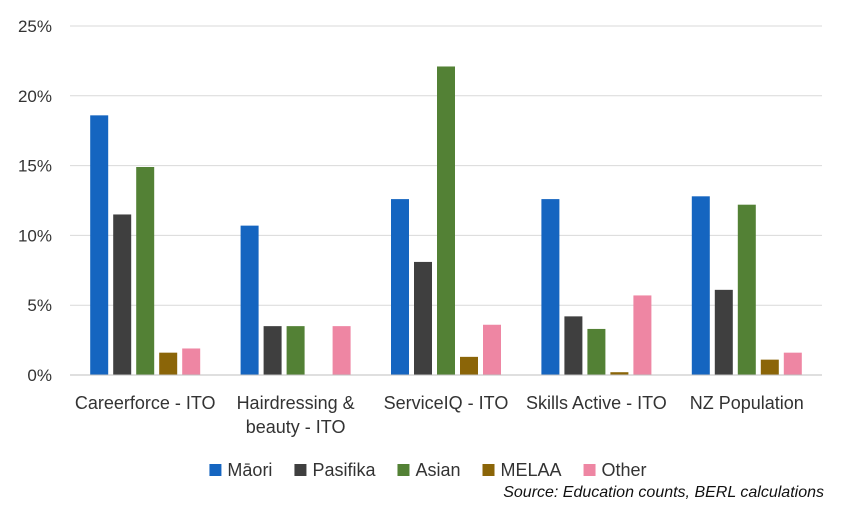 Image resolution: width=850 pixels, height=510 pixels. I want to click on legend-swatch-other, so click(589, 470).